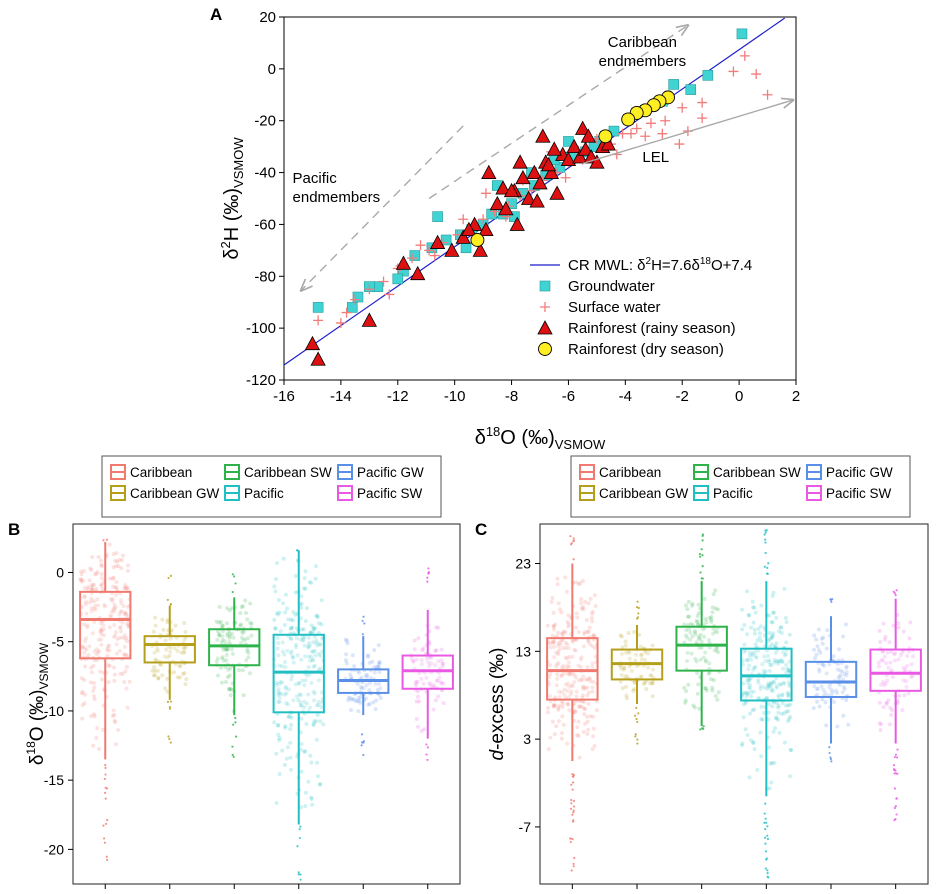  I want to click on legend-symbol-rain-dry, so click(545, 349).